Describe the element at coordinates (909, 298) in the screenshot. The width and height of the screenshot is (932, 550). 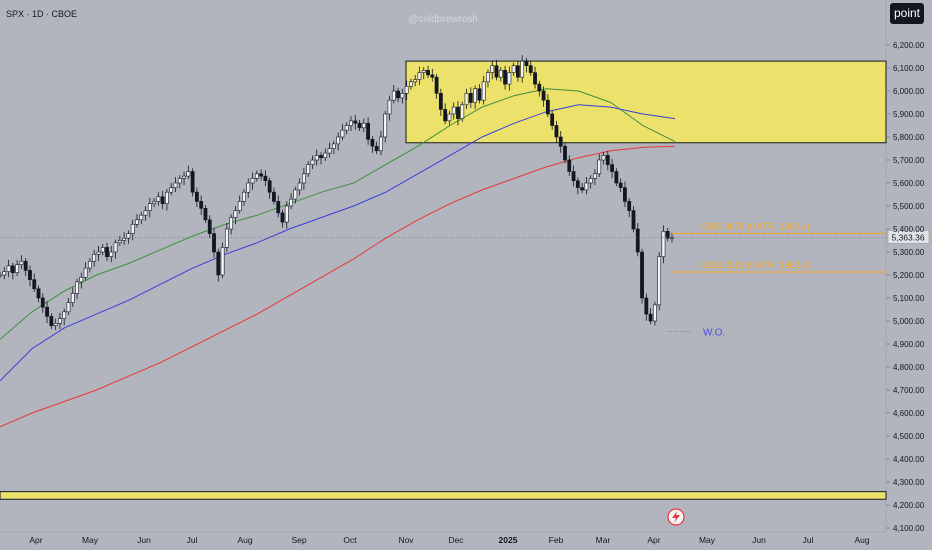
I see `y-tick-label: 5,100.00` at that location.